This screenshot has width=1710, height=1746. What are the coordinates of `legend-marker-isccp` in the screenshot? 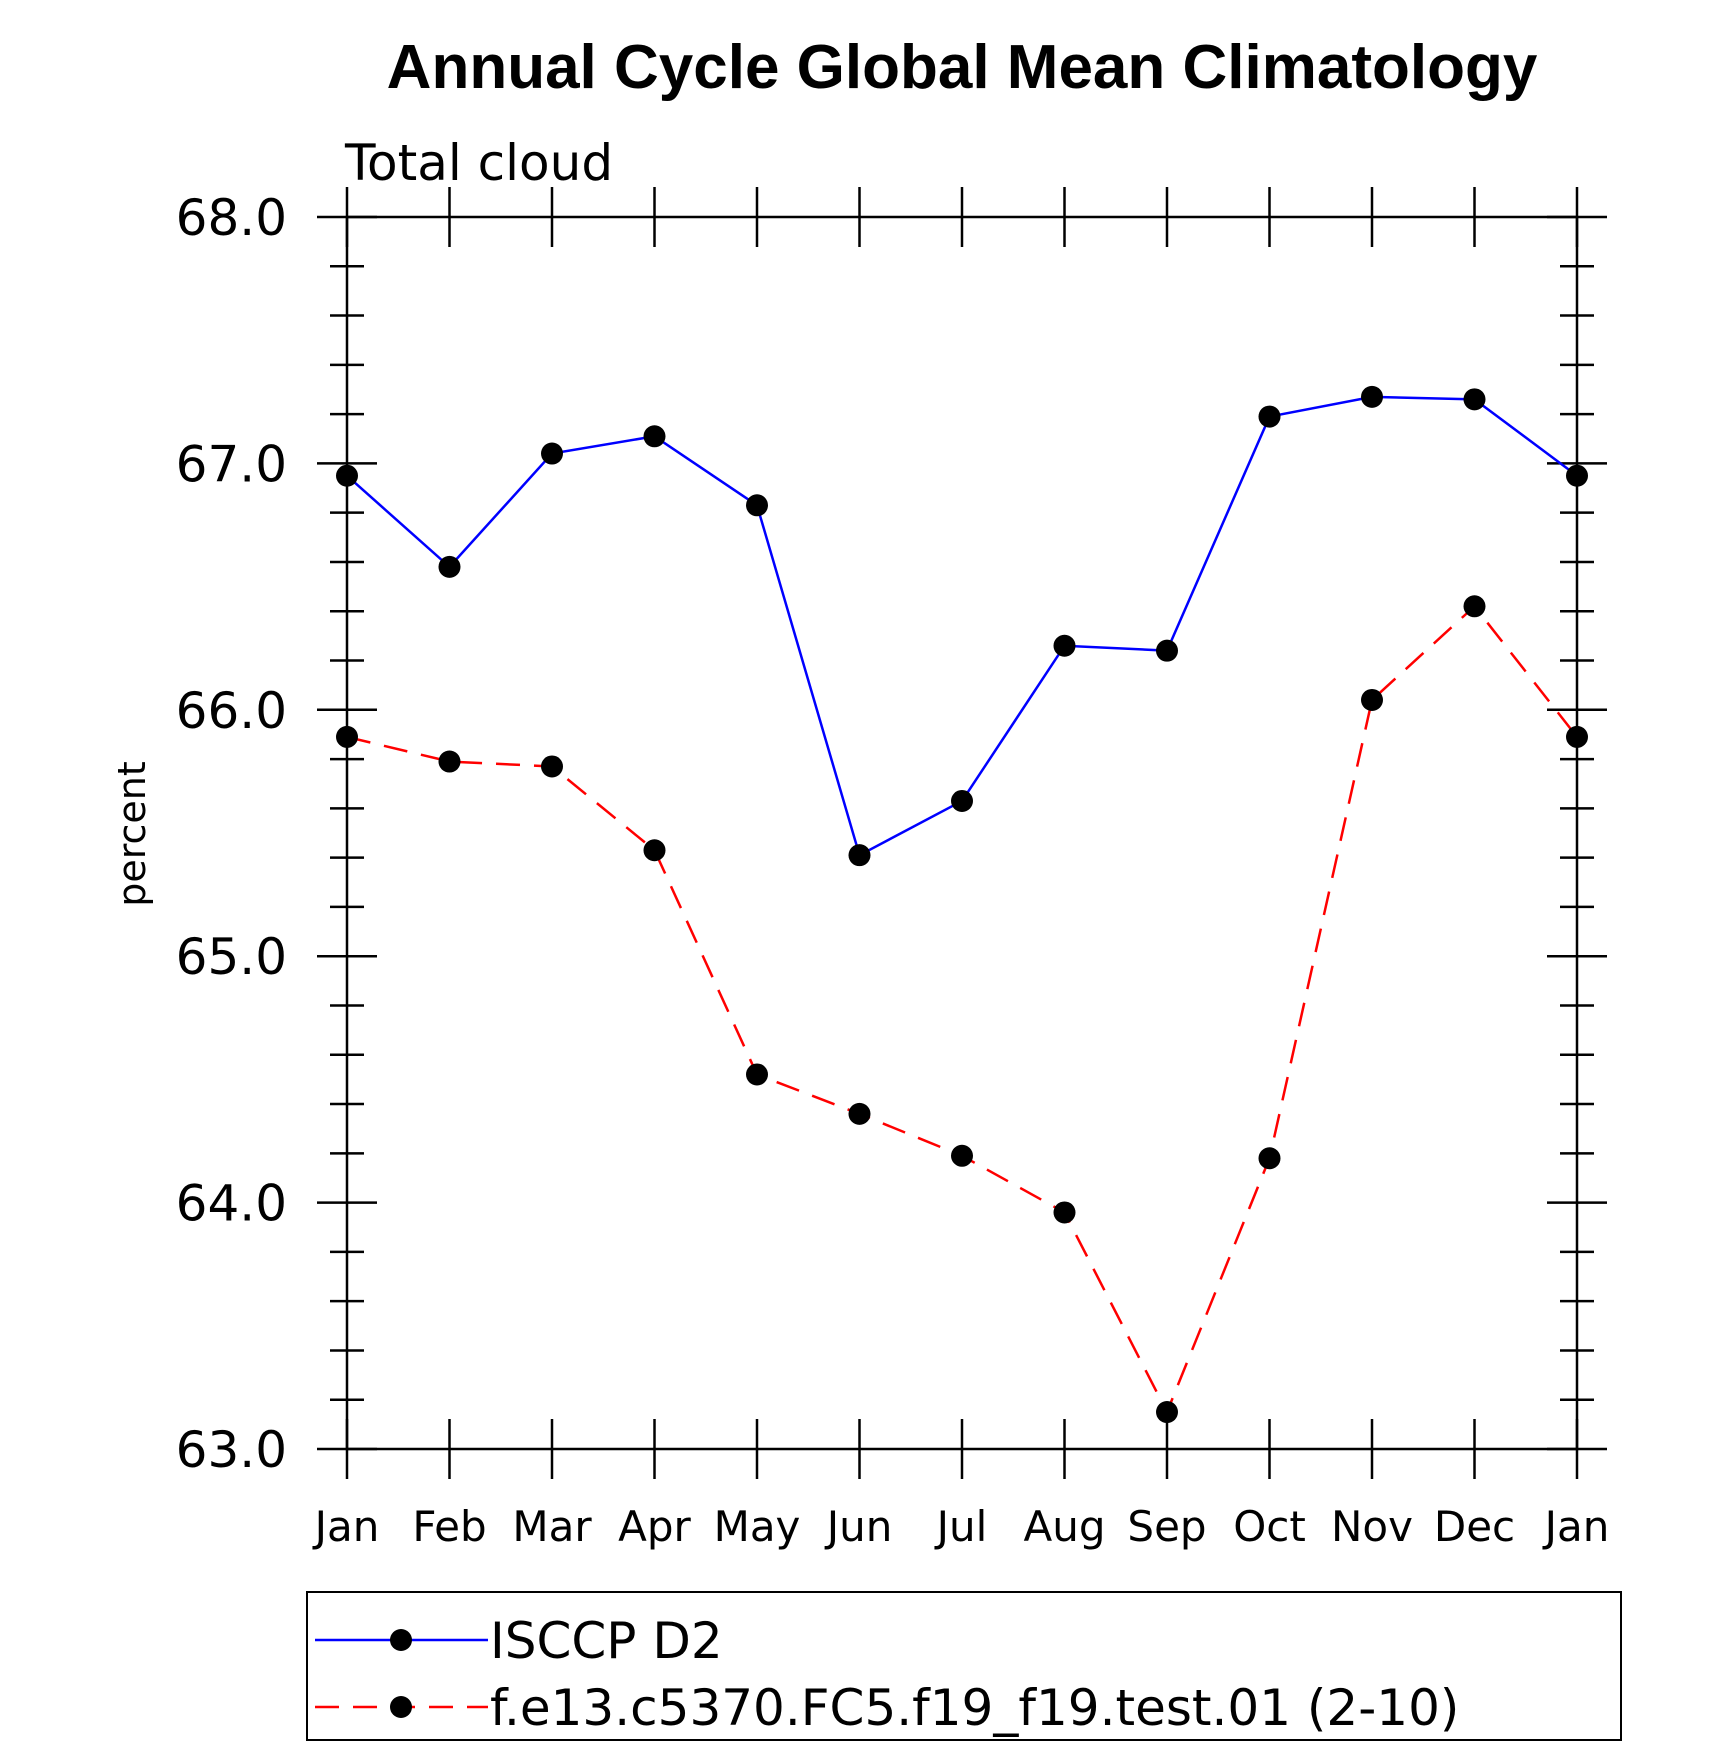 It's located at (401, 1640).